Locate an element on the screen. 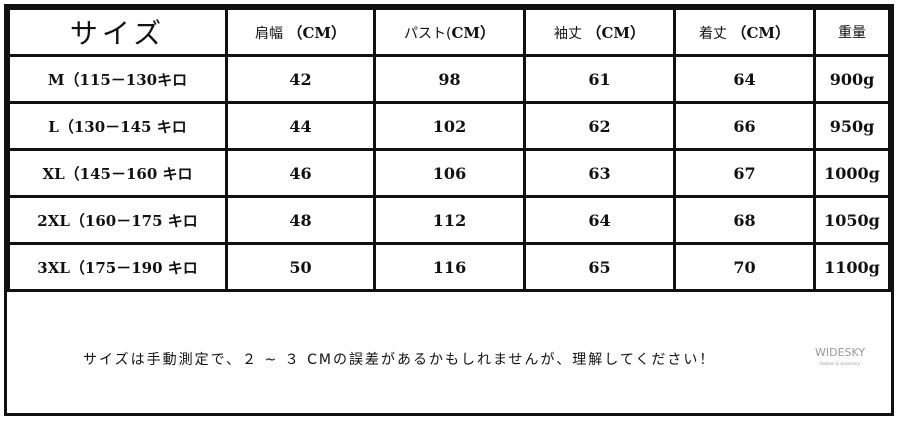 Image resolution: width=900 pixels, height=422 pixels. cell-bust: 106 is located at coordinates (449, 173).